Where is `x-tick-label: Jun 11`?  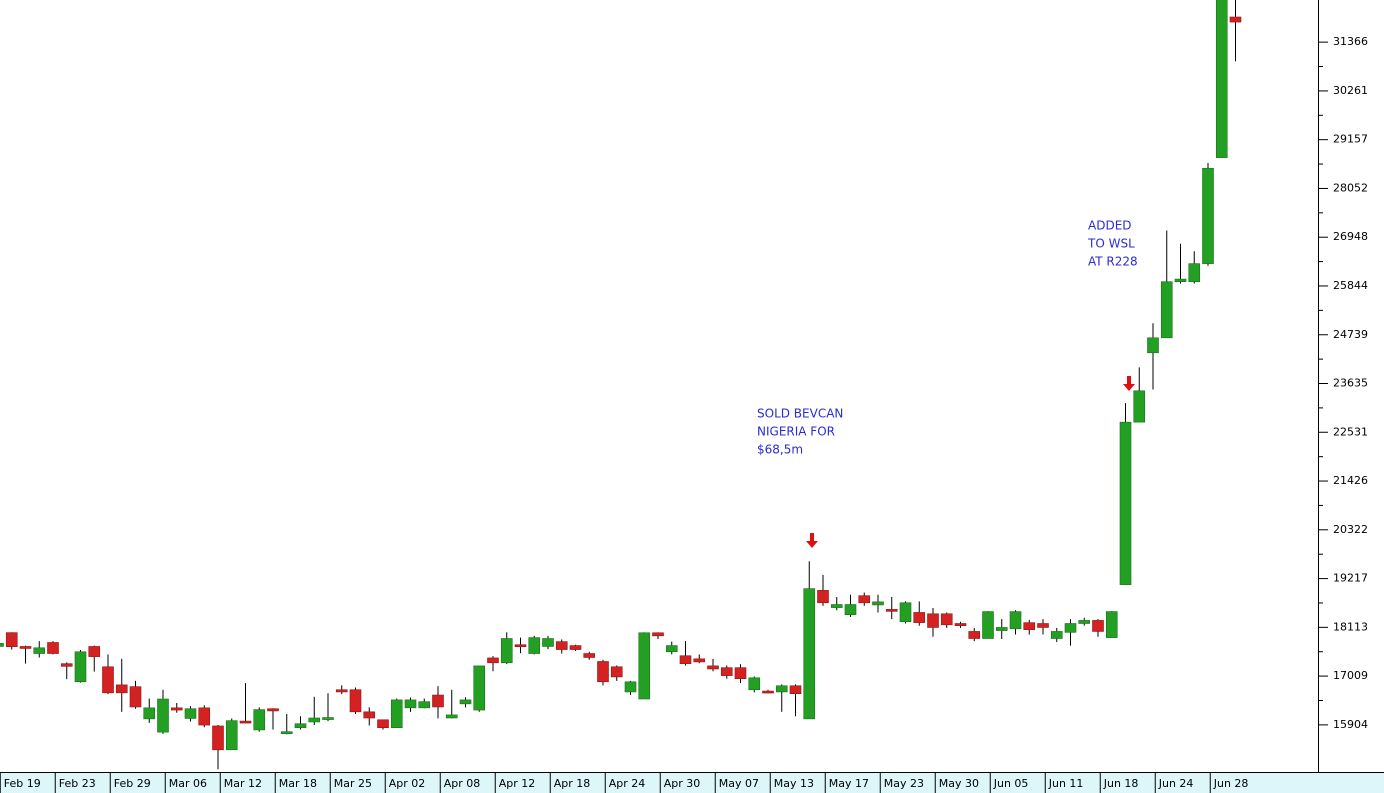 x-tick-label: Jun 11 is located at coordinates (1066, 783).